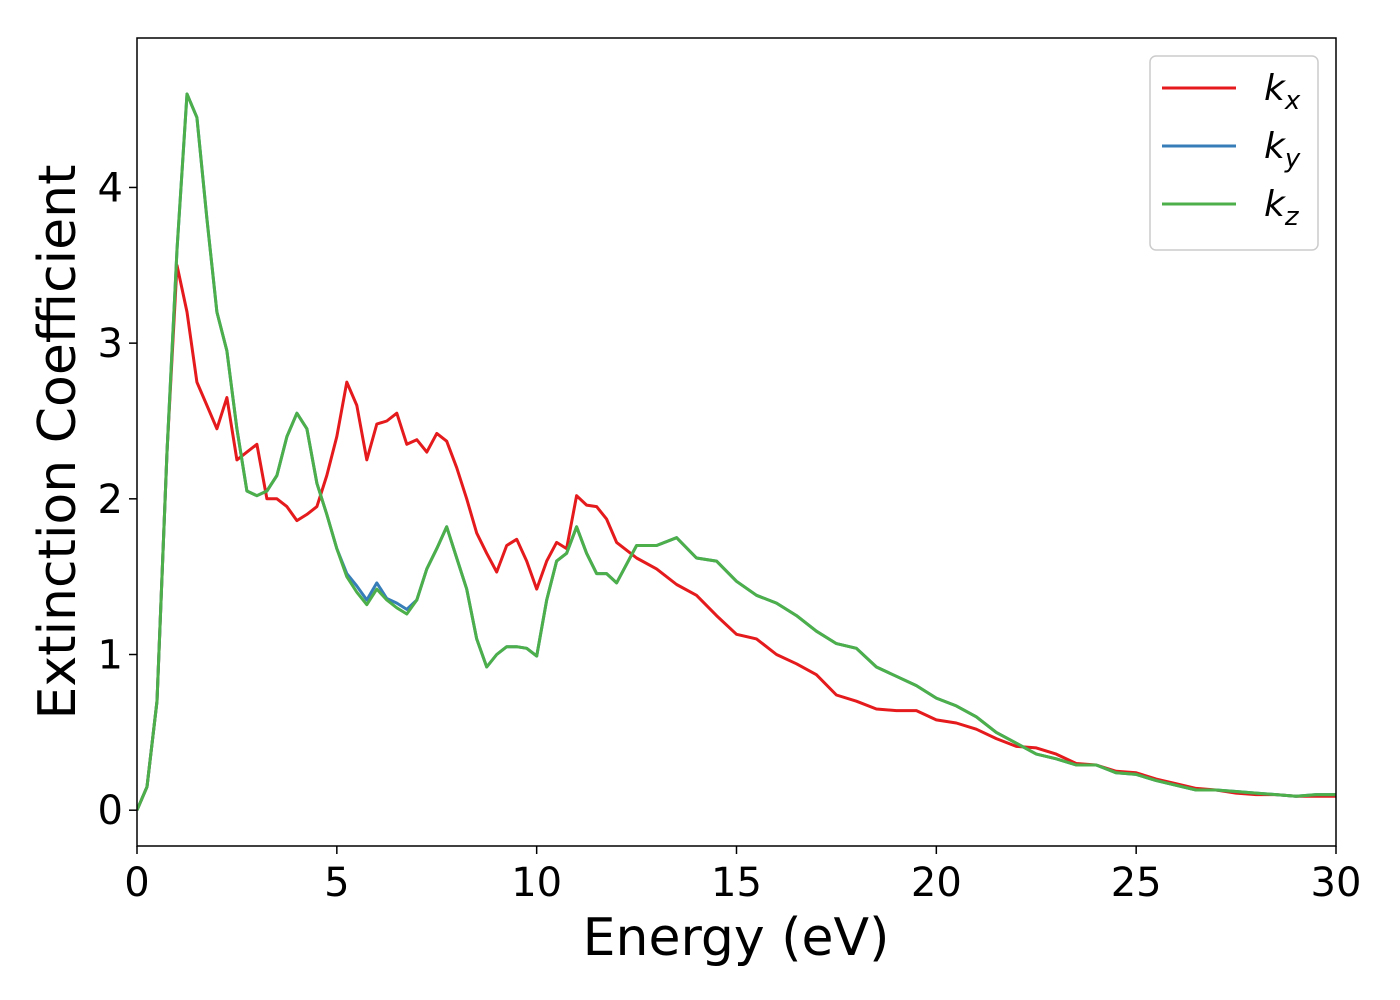 The width and height of the screenshot is (1400, 1000). Describe the element at coordinates (736, 938) in the screenshot. I see `x-axis-label: Energy (eV)` at that location.